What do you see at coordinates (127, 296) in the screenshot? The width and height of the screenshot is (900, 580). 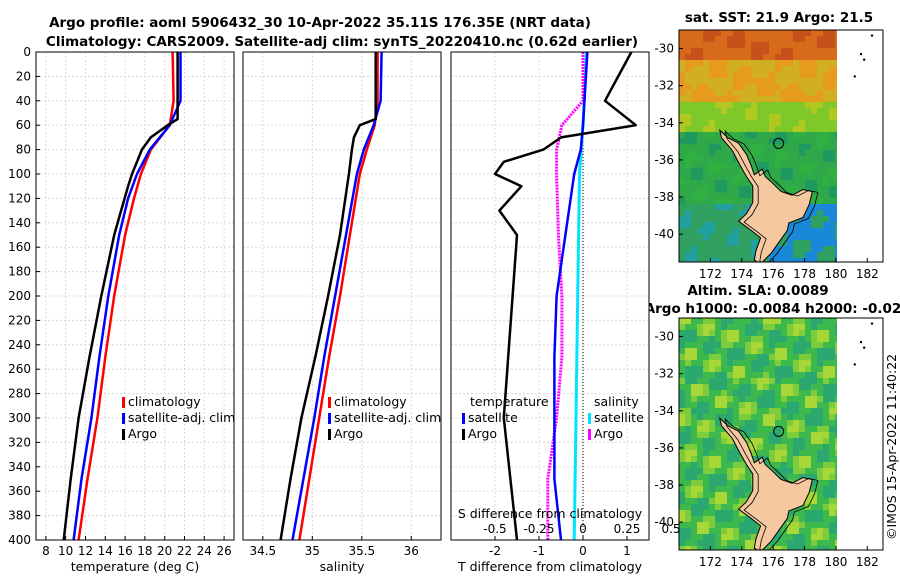 I see `temp-satellite-line` at bounding box center [127, 296].